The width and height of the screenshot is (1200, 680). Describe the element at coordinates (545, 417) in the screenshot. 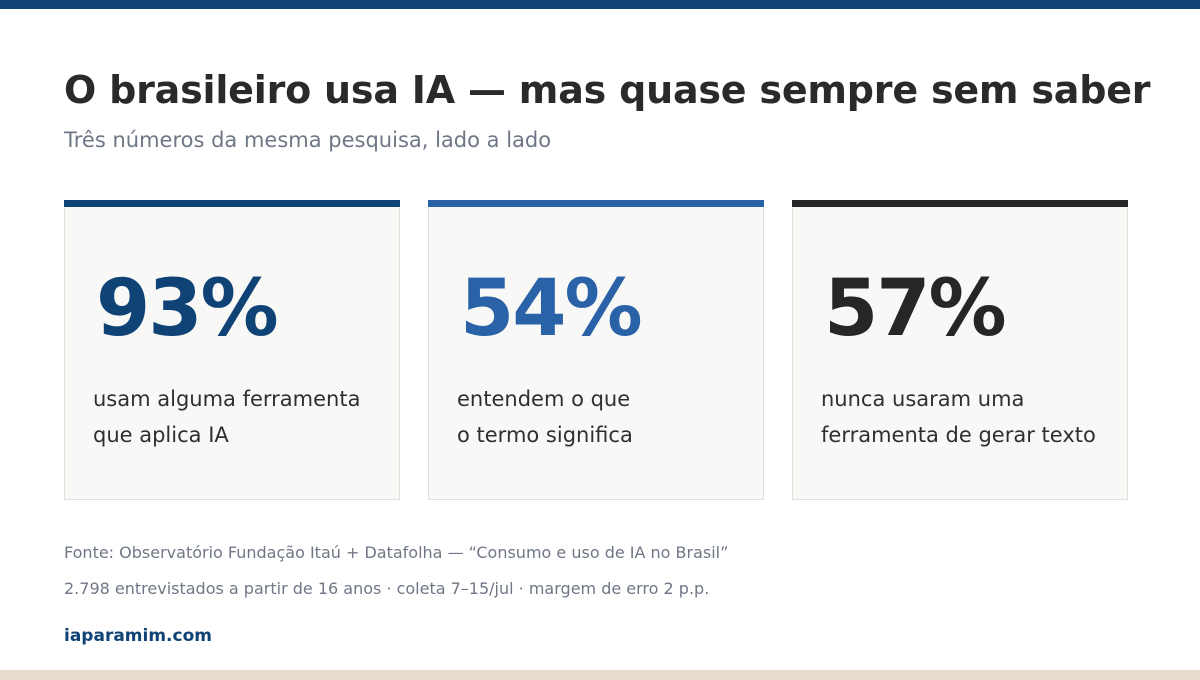

I see `stat-caption: entendem o que o termo significa` at that location.